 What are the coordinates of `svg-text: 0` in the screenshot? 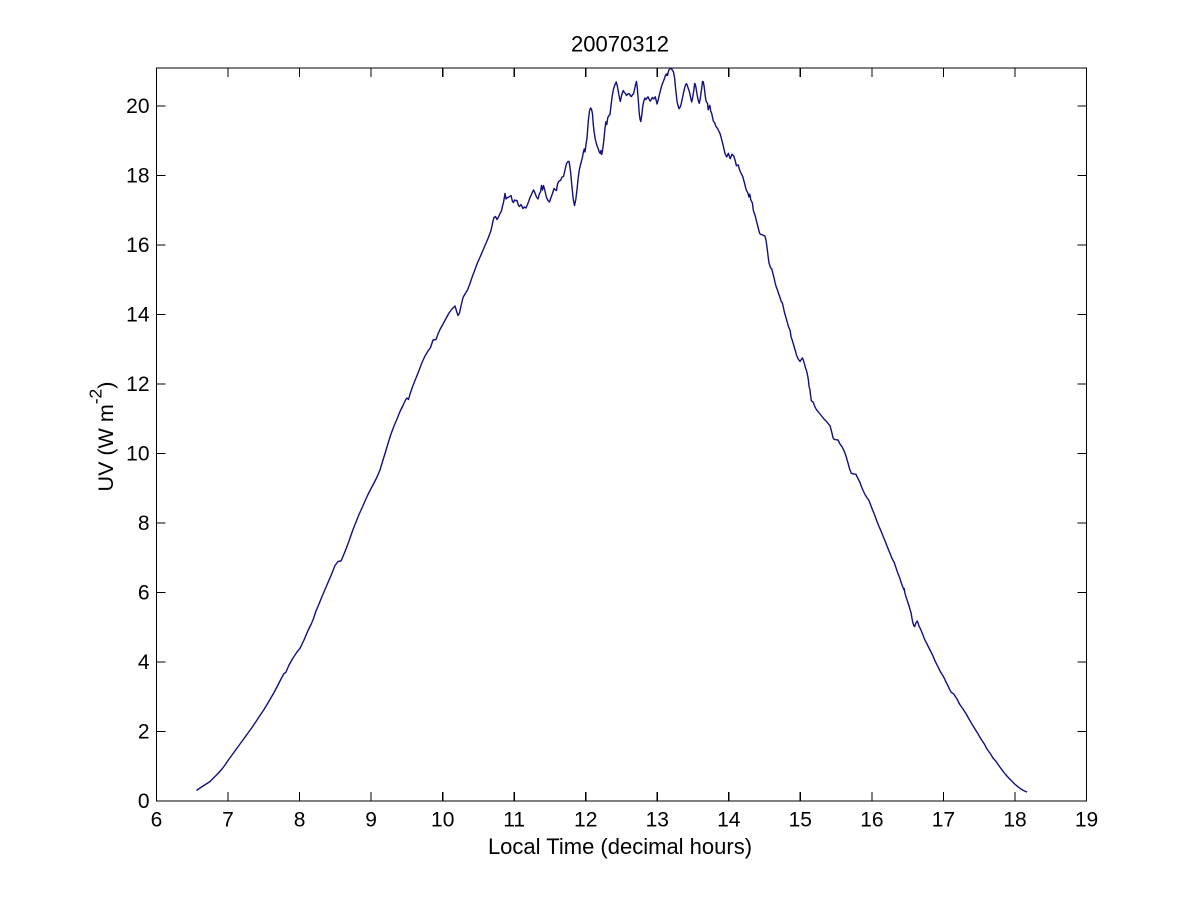 It's located at (144, 801).